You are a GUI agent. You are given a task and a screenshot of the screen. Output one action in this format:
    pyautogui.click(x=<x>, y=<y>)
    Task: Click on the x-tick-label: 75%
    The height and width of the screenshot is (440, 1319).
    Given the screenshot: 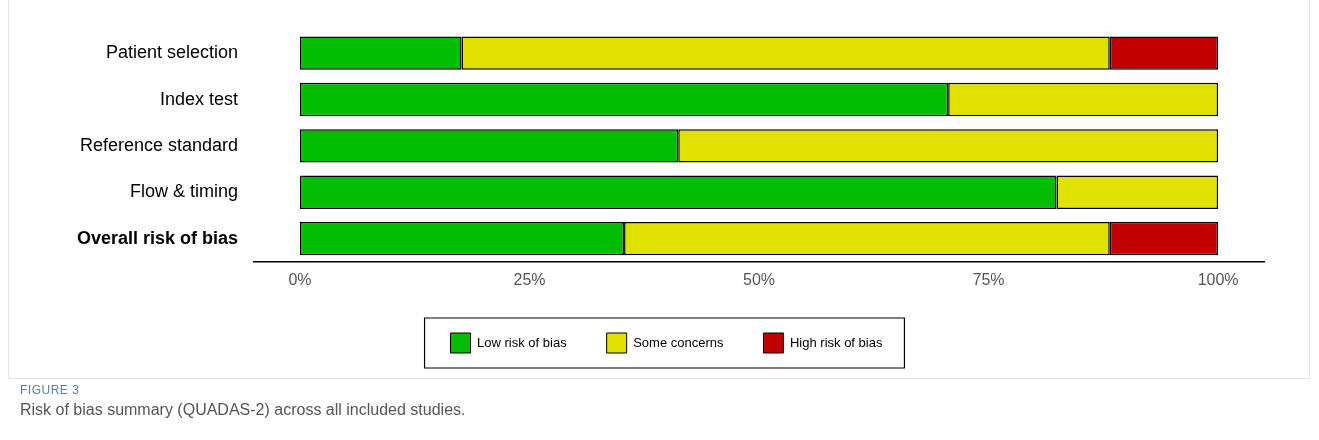 What is the action you would take?
    pyautogui.click(x=988, y=279)
    